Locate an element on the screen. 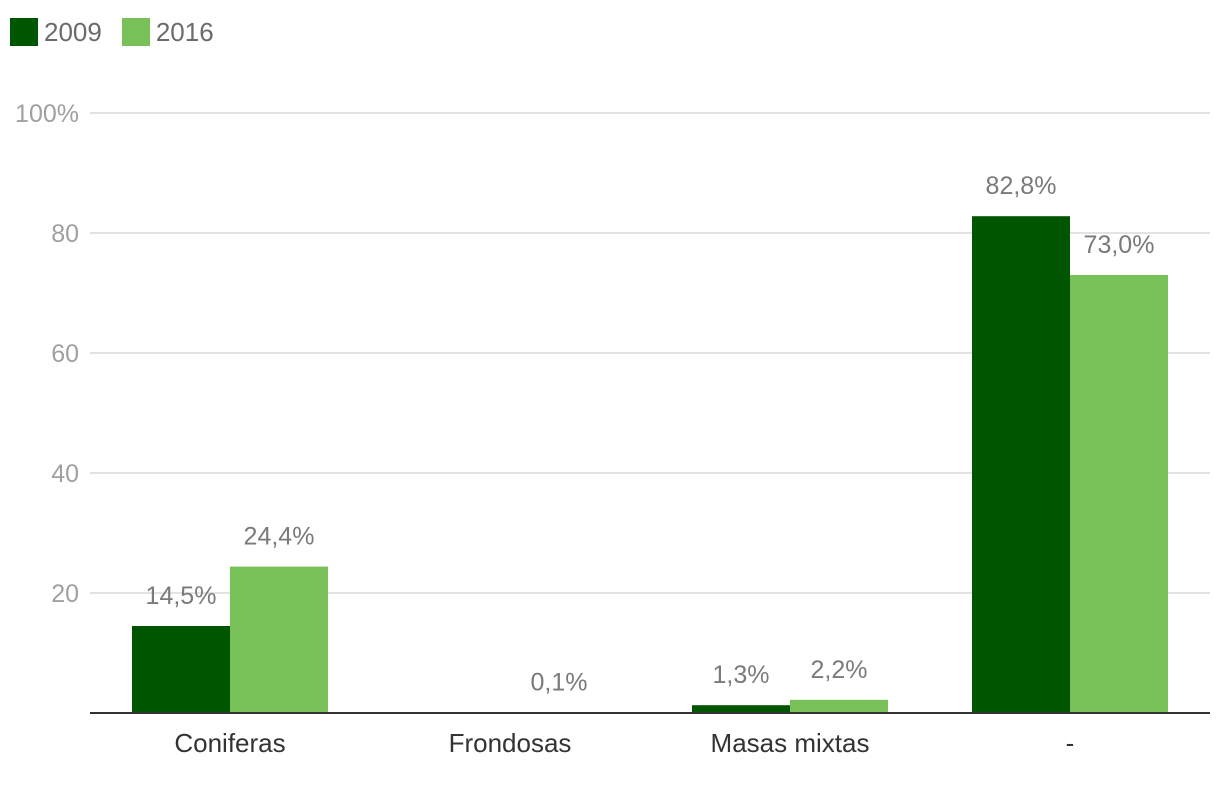 This screenshot has width=1220, height=788. x-tick-label: Coniferas is located at coordinates (229, 743).